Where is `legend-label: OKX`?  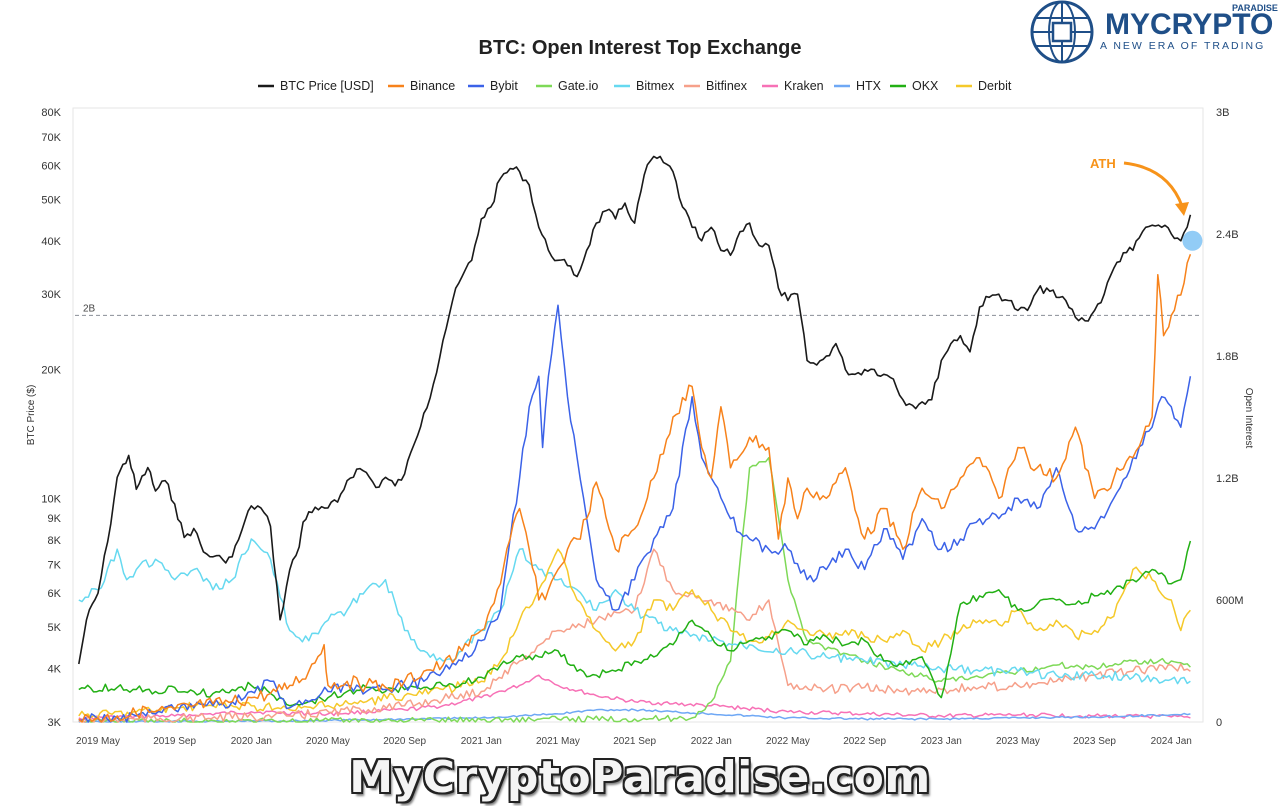 legend-label: OKX is located at coordinates (925, 86).